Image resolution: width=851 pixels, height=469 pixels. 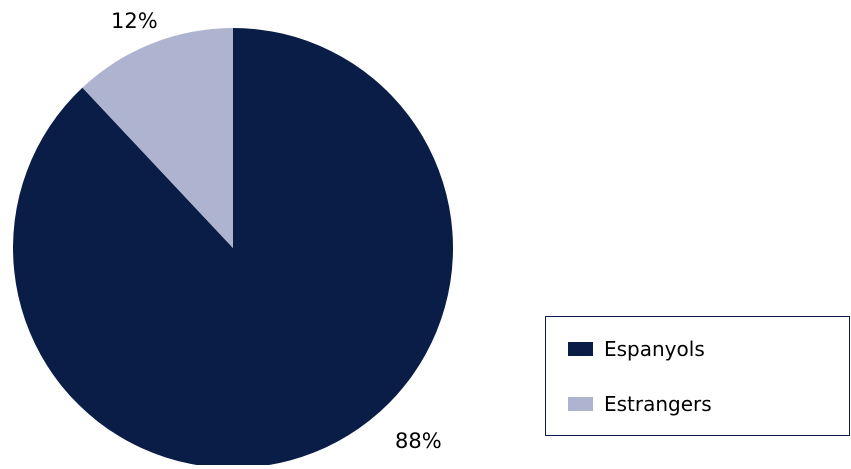 What do you see at coordinates (580, 349) in the screenshot?
I see `legend-swatch-espanyols` at bounding box center [580, 349].